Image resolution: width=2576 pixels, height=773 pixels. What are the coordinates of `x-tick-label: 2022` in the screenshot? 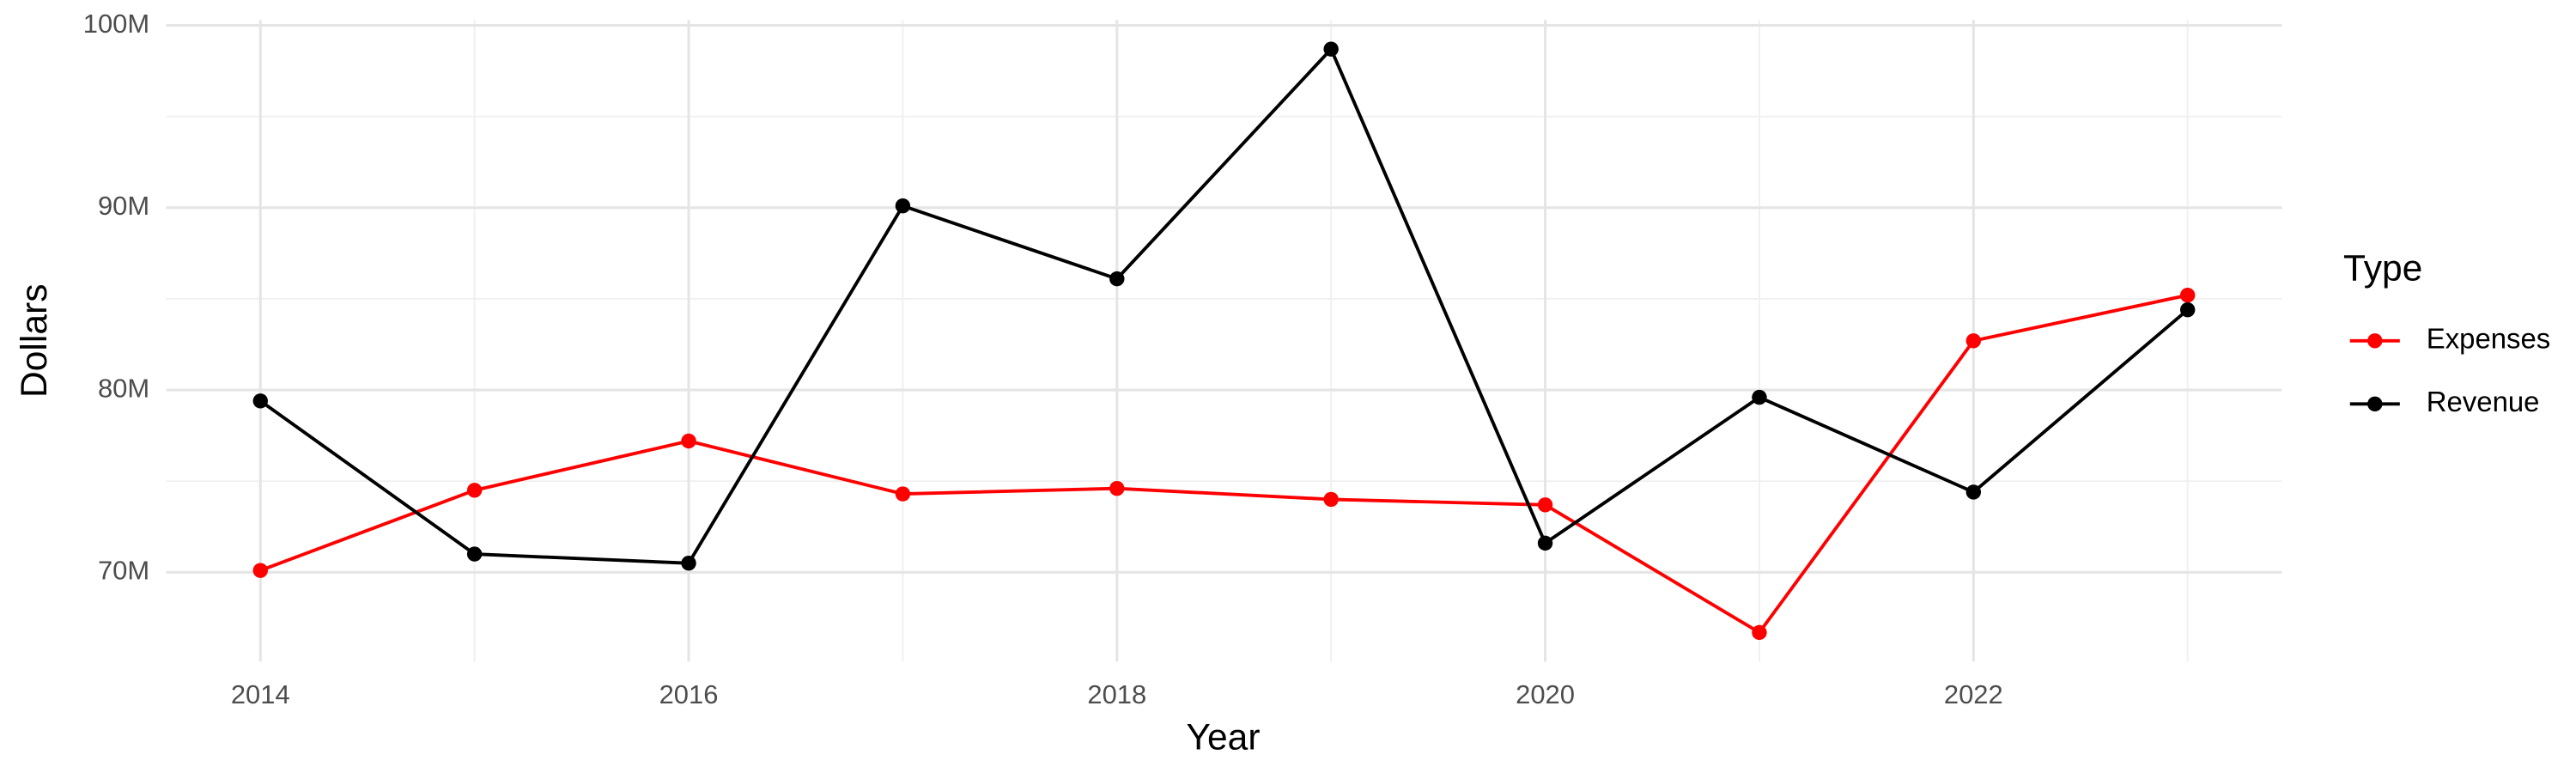 It's located at (1974, 694).